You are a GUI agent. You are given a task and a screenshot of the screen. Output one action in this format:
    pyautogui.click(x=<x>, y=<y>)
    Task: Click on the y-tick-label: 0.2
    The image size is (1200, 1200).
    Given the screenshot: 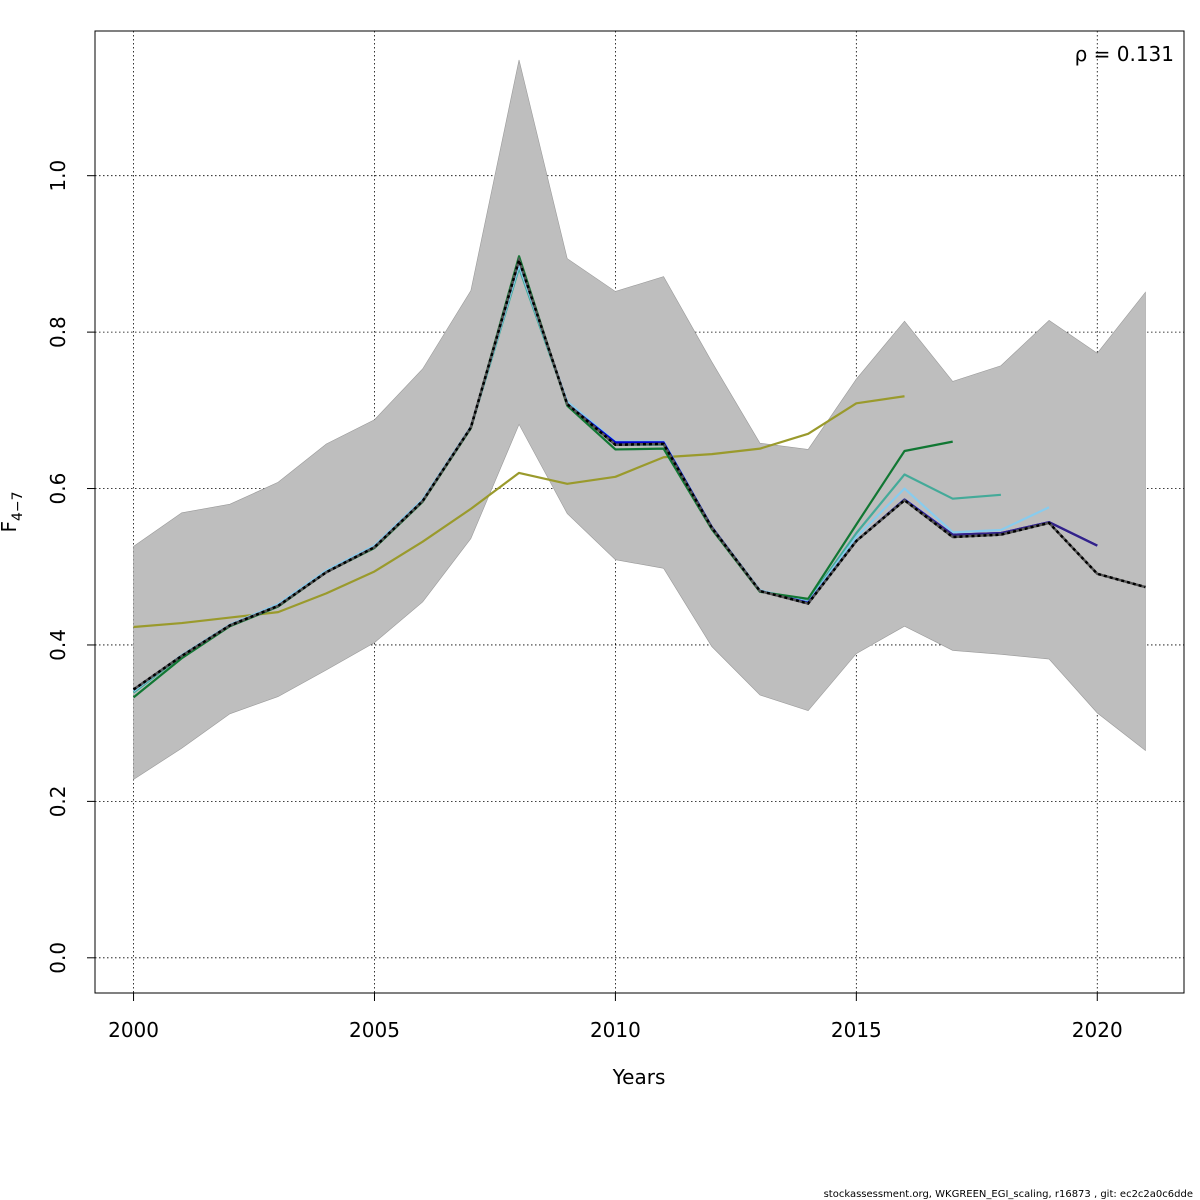 What is the action you would take?
    pyautogui.click(x=58, y=801)
    